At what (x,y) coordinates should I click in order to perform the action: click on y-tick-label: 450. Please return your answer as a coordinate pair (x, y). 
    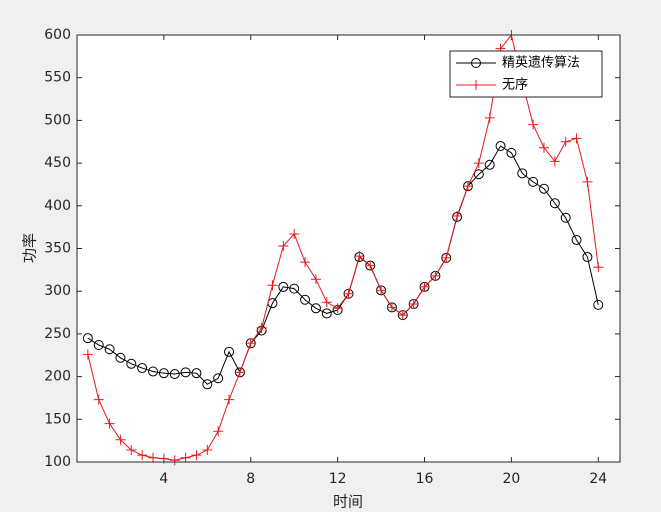
    Looking at the image, I should click on (57, 163).